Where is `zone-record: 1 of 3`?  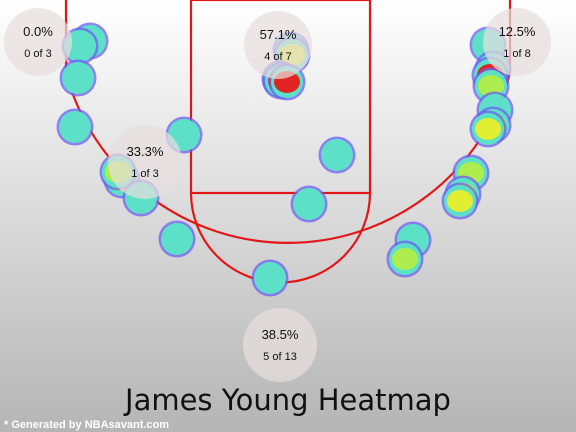 zone-record: 1 of 3 is located at coordinates (145, 174).